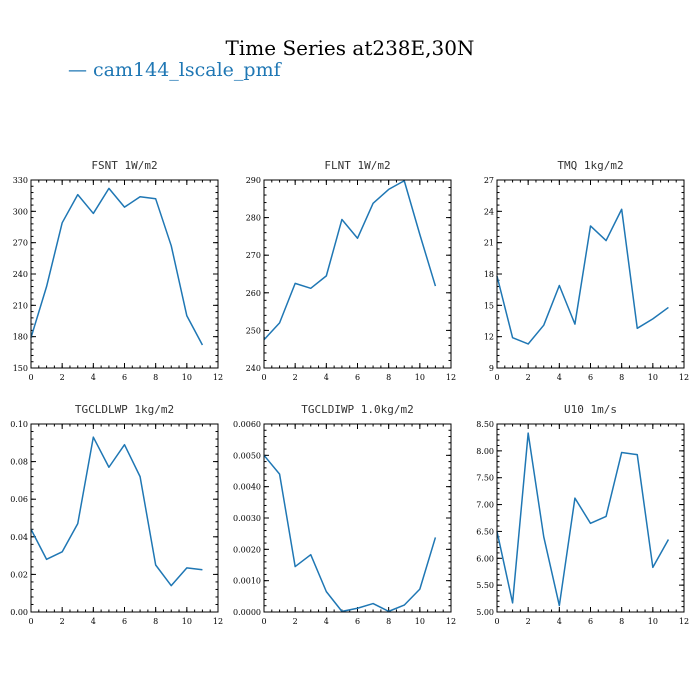  I want to click on y-tick-label: 8.50, so click(485, 424).